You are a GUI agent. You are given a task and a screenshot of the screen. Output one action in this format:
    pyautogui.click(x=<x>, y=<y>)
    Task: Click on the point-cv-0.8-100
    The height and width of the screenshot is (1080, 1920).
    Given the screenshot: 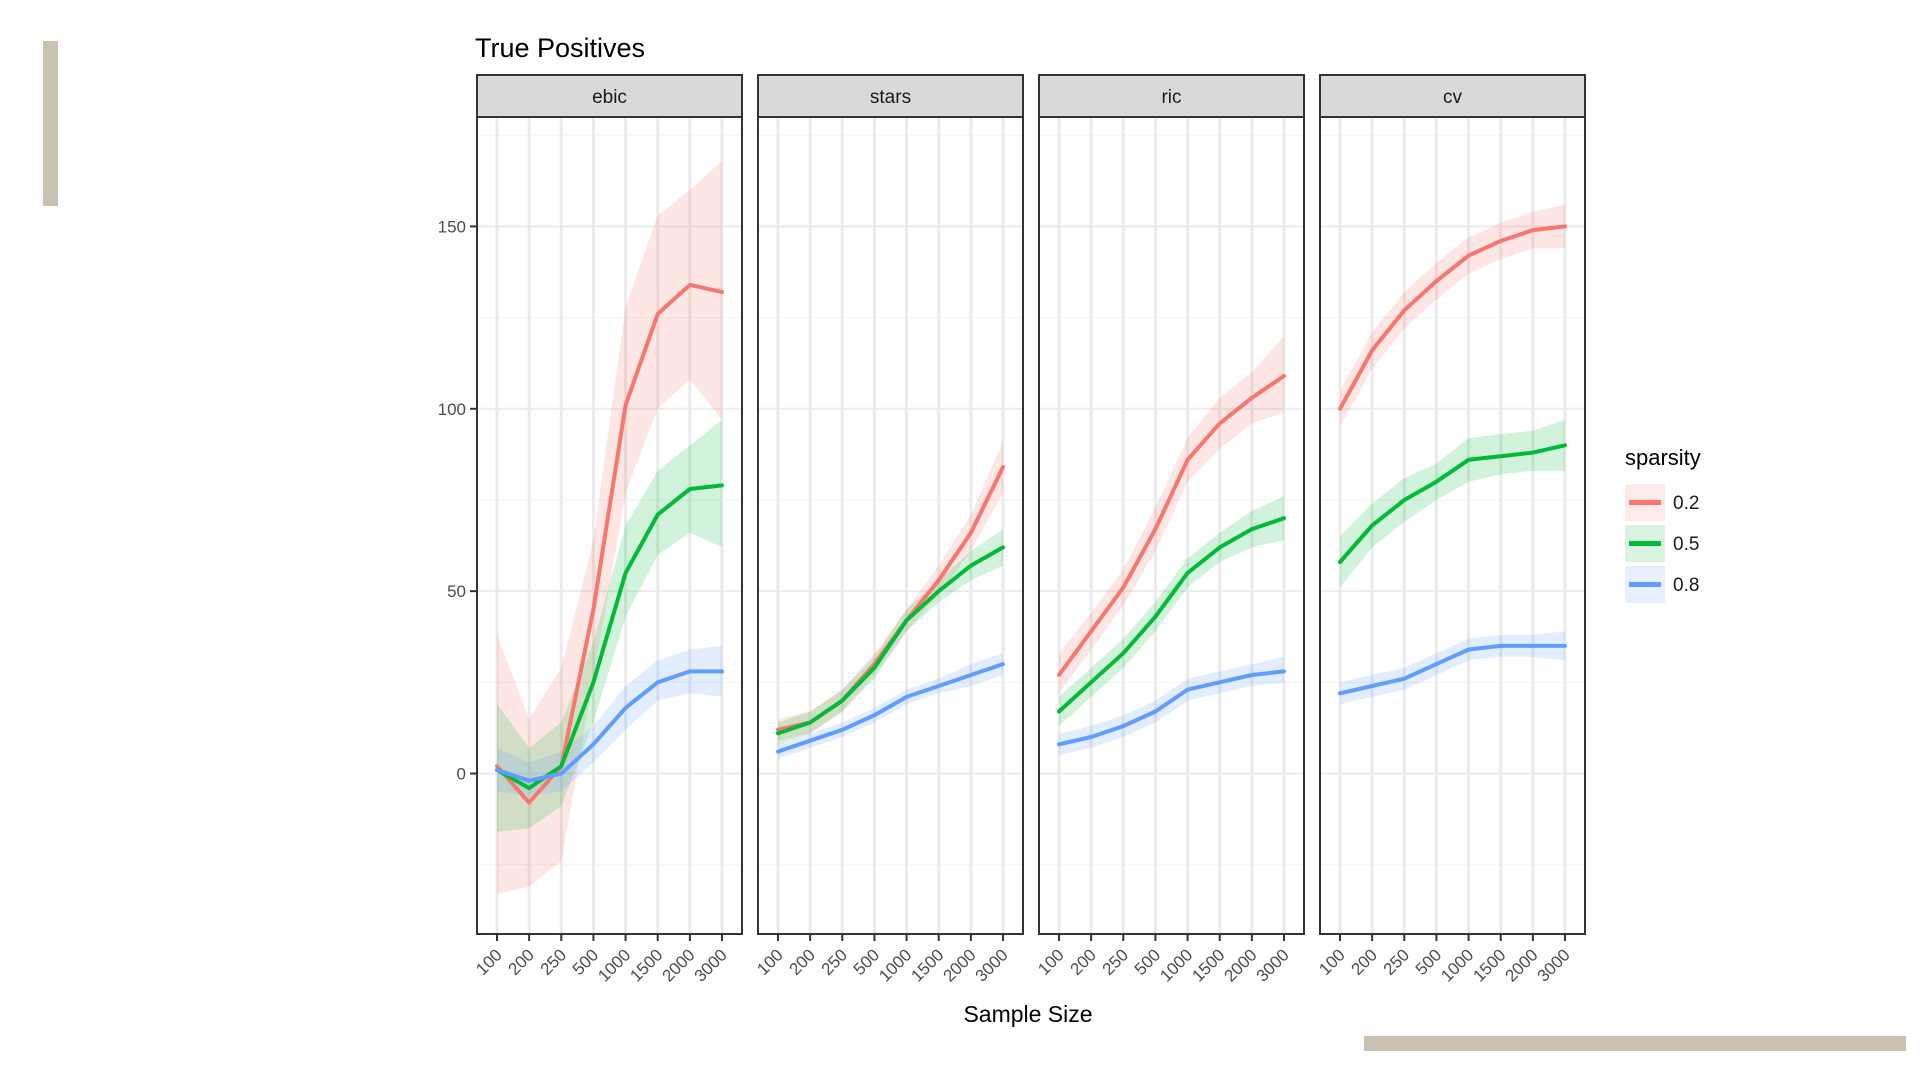 What is the action you would take?
    pyautogui.click(x=1340, y=693)
    